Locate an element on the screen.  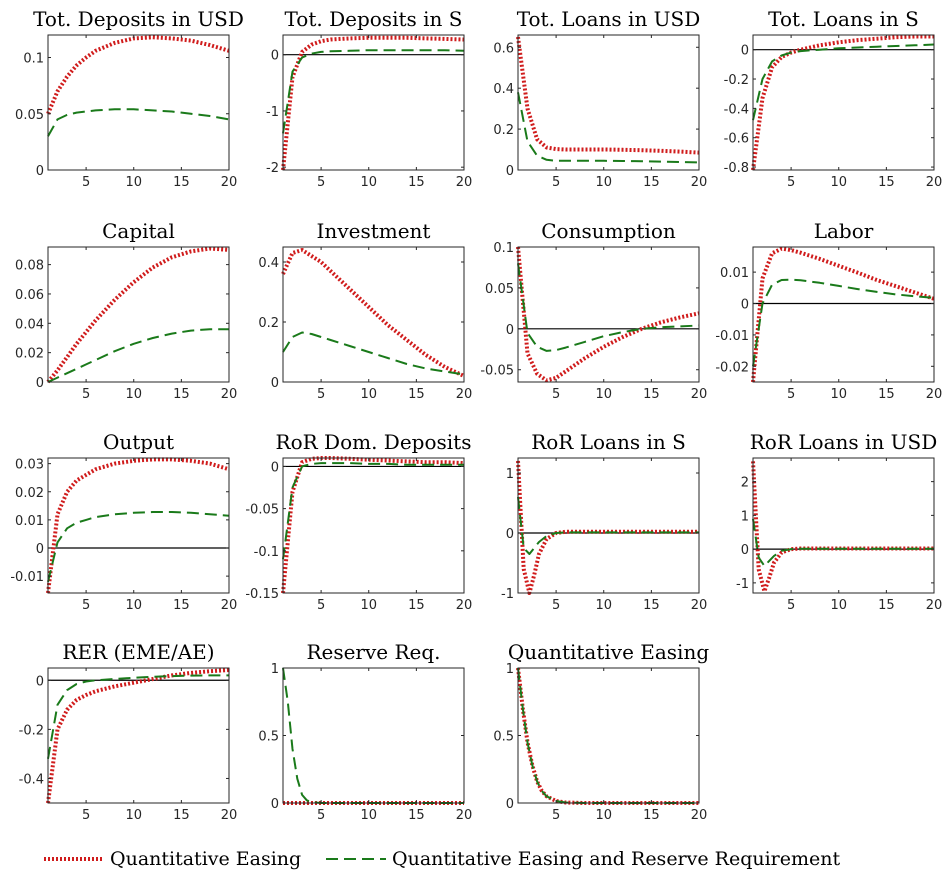
panel-title: RER (EME/AE) is located at coordinates (138, 652).